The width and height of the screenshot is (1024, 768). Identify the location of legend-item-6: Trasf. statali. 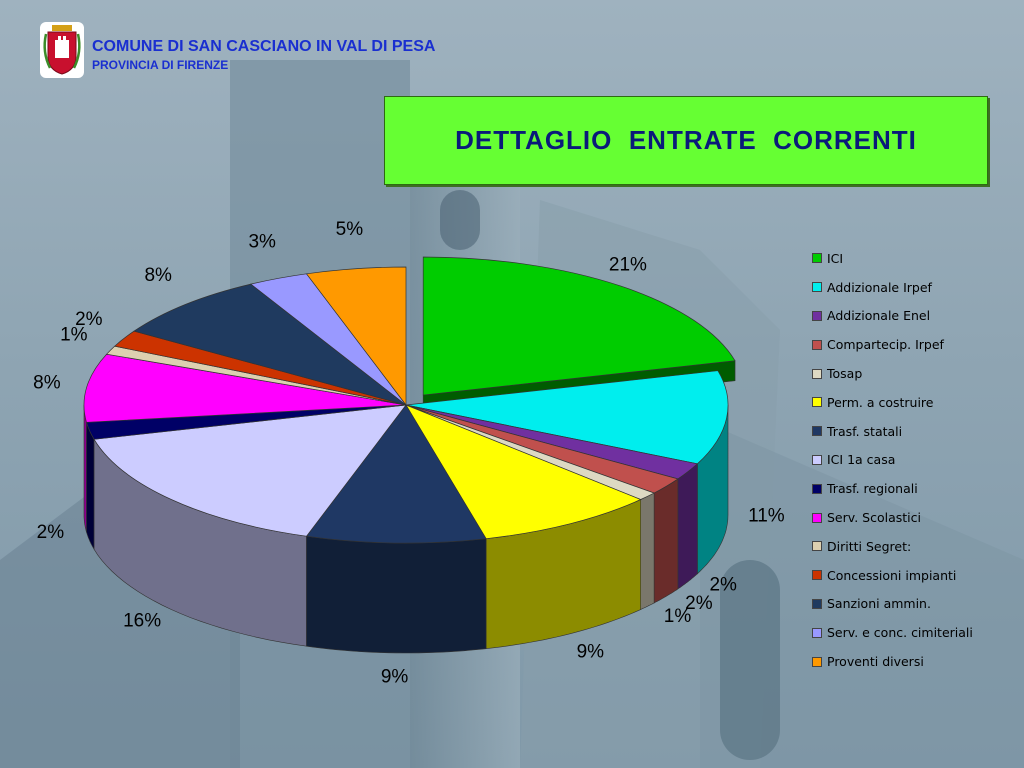
(892, 431).